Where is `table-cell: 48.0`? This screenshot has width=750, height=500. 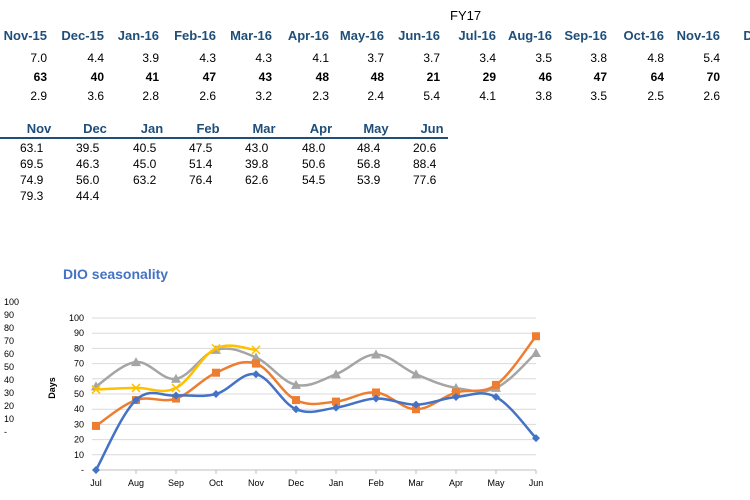 table-cell: 48.0 is located at coordinates (314, 148).